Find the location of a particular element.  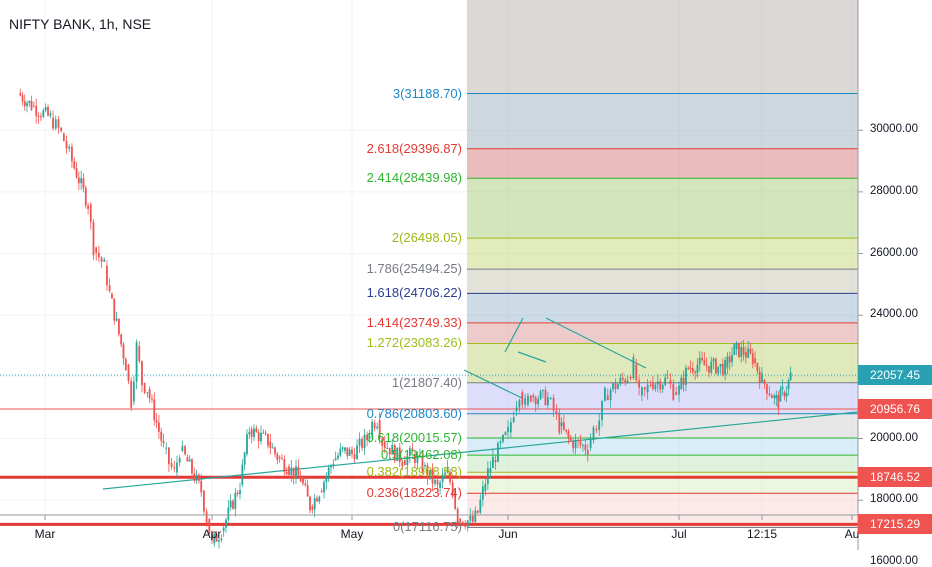

time-tick-label: Jun is located at coordinates (508, 534).